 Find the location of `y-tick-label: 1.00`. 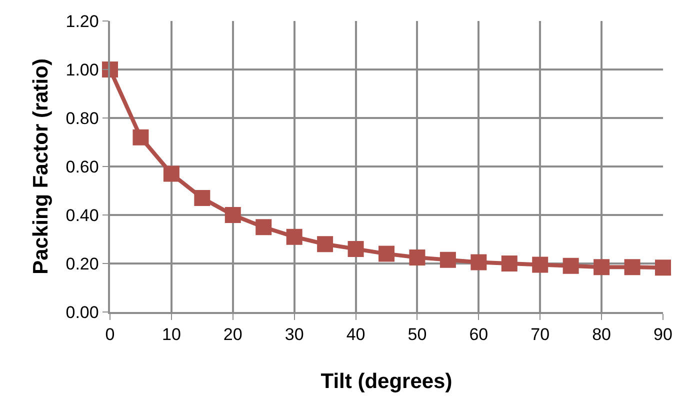

y-tick-label: 1.00 is located at coordinates (82, 70).